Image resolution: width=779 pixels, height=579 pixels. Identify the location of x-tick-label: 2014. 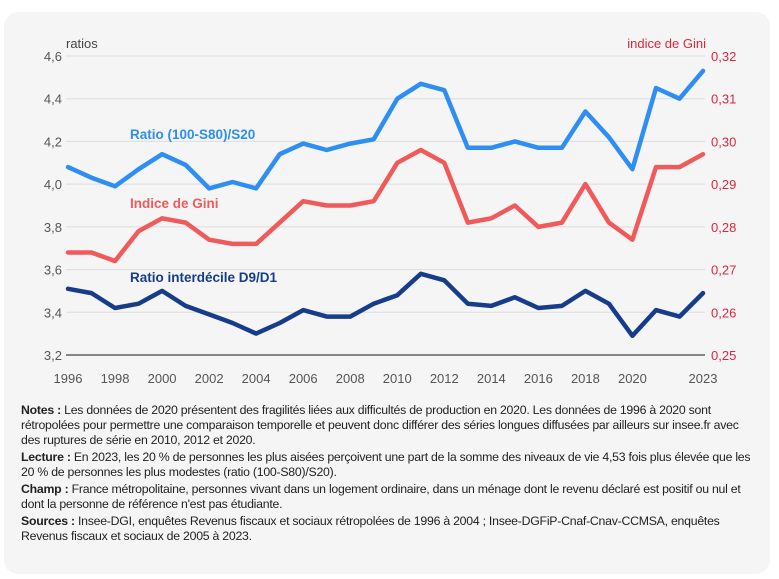
(491, 378).